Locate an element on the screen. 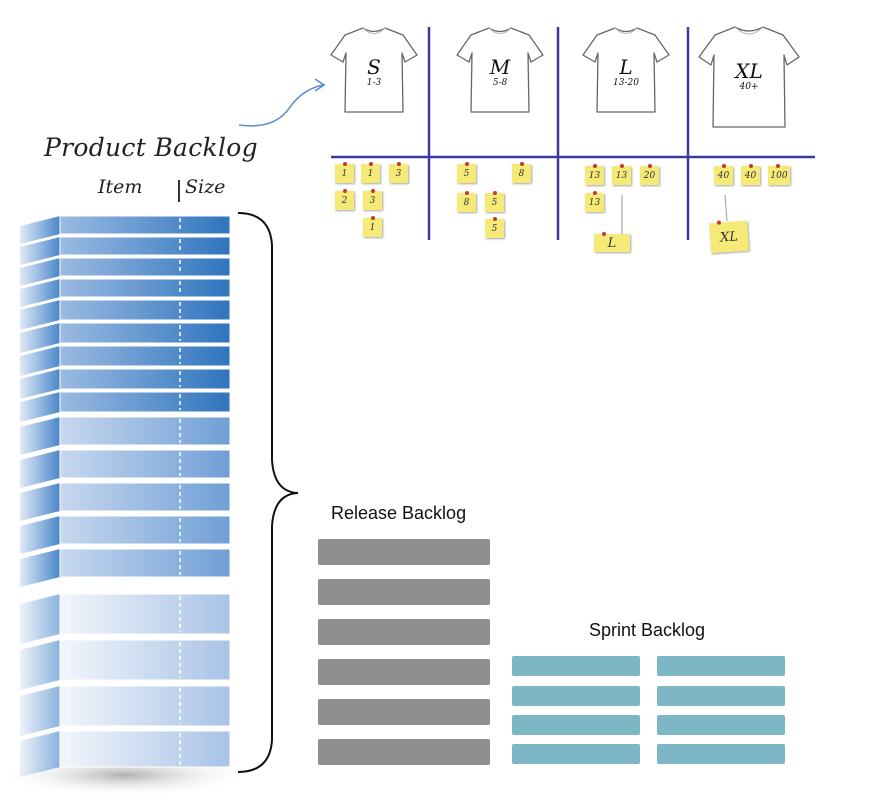 Image resolution: width=872 pixels, height=812 pixels. item-column-header: Item is located at coordinates (120, 187).